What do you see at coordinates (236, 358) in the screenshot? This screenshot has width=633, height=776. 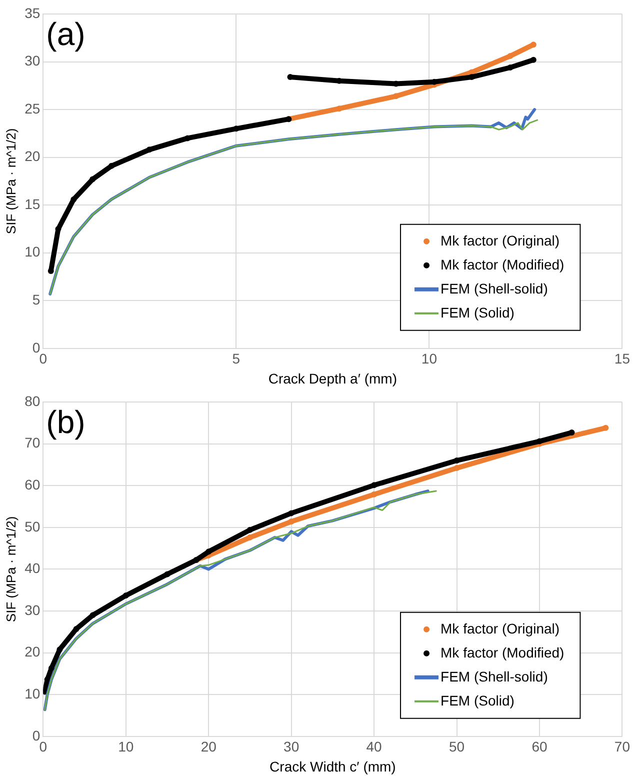 I see `x-tick-label: 5` at bounding box center [236, 358].